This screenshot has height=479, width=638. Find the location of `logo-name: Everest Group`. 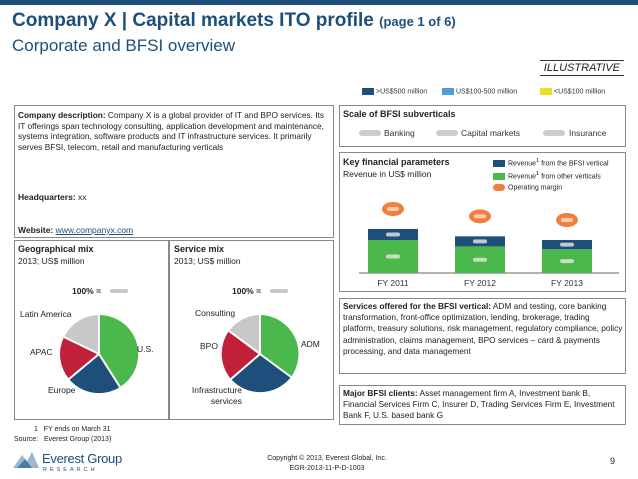

logo-name: Everest Group is located at coordinates (82, 458).